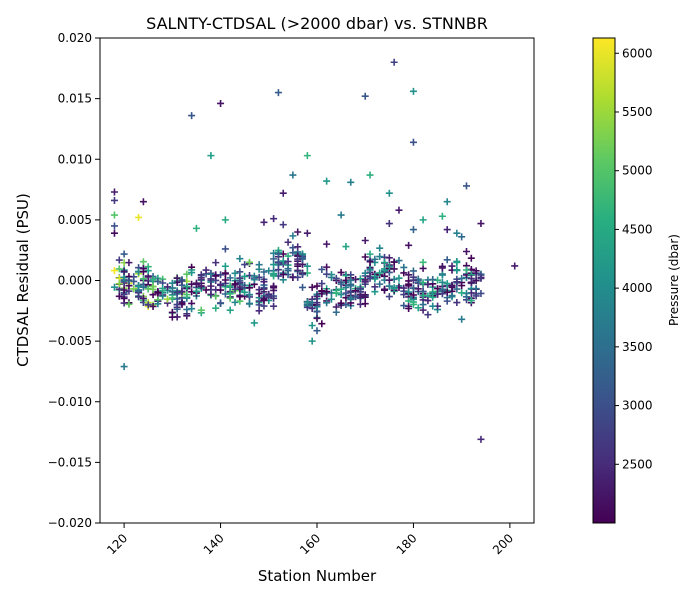  I want to click on colorbar-ticks: 2500 3000 3500 4000 4500 5000 5500 6000, so click(634, 258).